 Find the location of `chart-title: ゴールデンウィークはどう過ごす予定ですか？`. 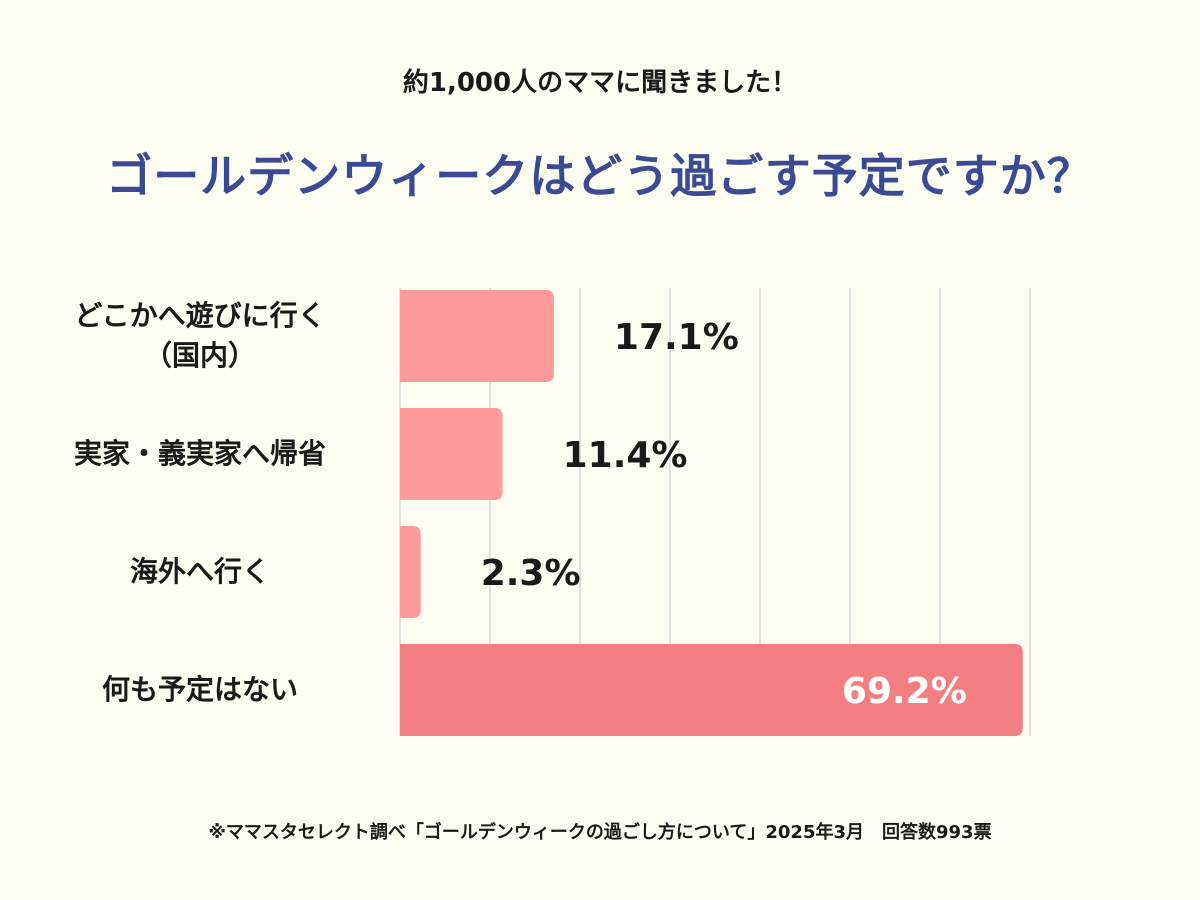

chart-title: ゴールデンウィークはどう過ごす予定ですか？ is located at coordinates (600, 176).